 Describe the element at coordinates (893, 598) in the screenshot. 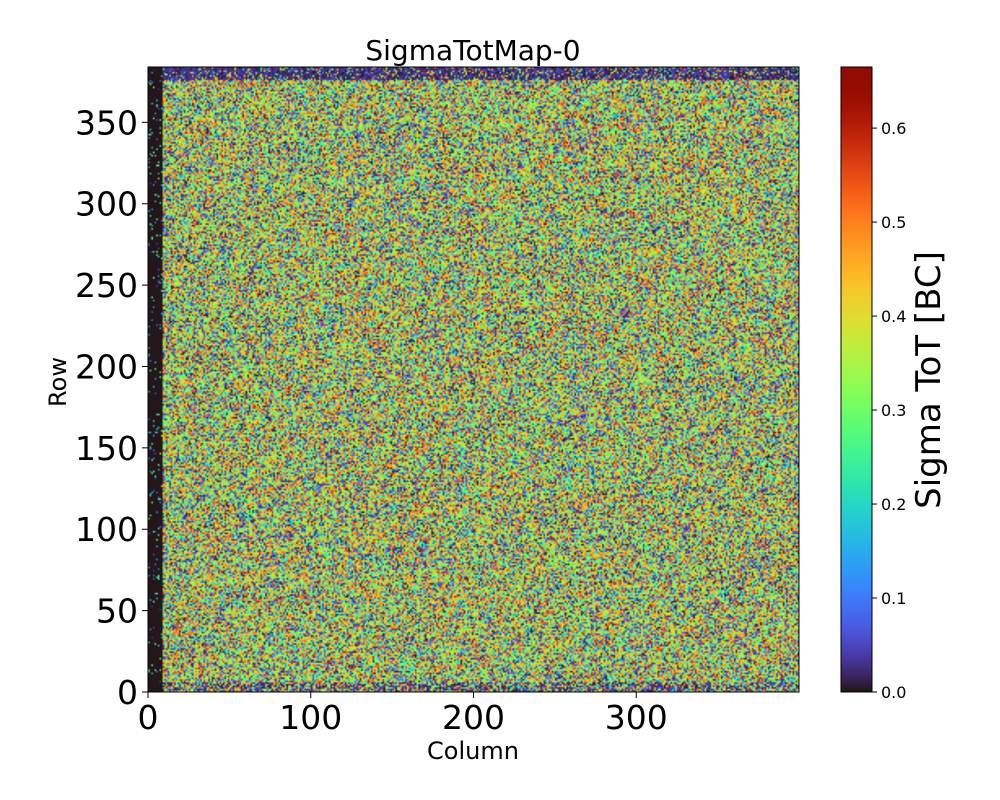

I see `colorbar-tick-label: 0.1` at that location.